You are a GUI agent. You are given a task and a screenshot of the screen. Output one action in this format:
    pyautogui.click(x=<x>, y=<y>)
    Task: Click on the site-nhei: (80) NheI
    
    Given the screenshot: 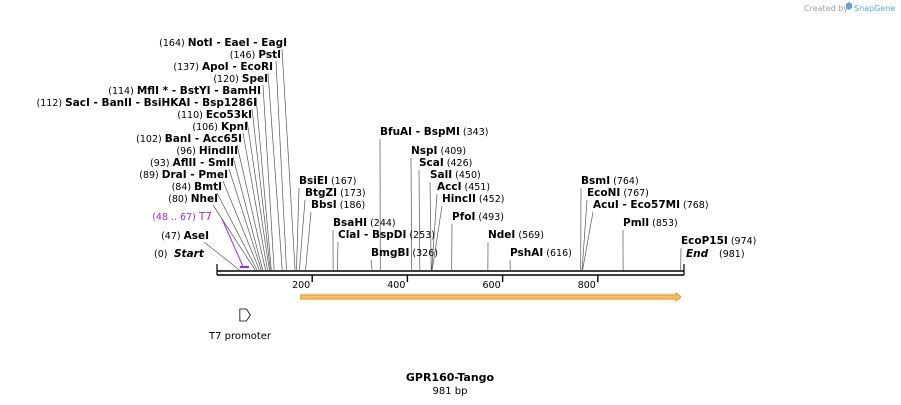 What is the action you would take?
    pyautogui.click(x=212, y=232)
    